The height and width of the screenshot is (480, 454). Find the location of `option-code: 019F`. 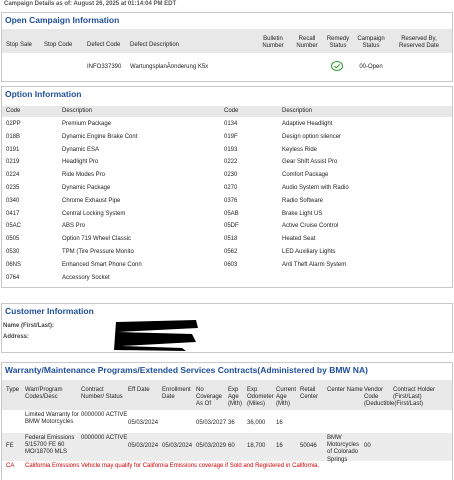

option-code: 019F is located at coordinates (231, 136).